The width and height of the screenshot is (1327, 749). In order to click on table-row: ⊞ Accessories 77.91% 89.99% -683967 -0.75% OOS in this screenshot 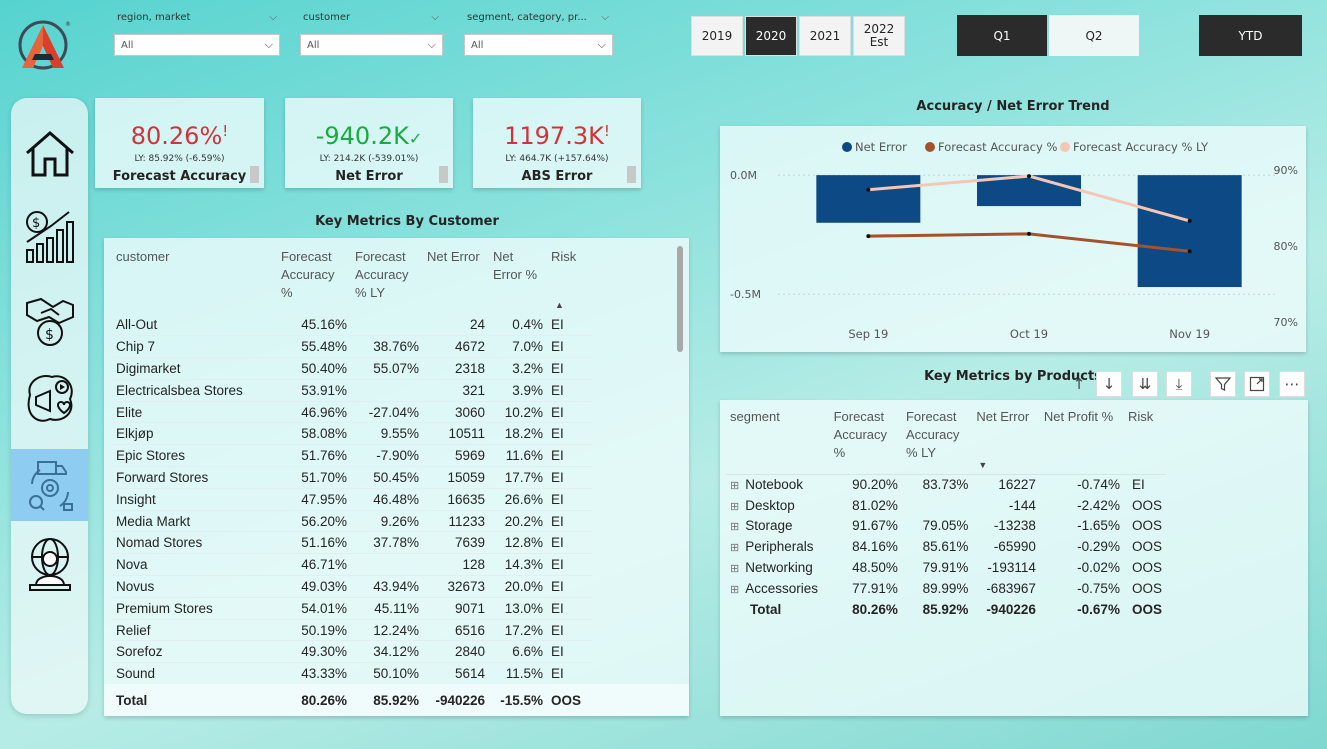, I will do `click(946, 588)`.